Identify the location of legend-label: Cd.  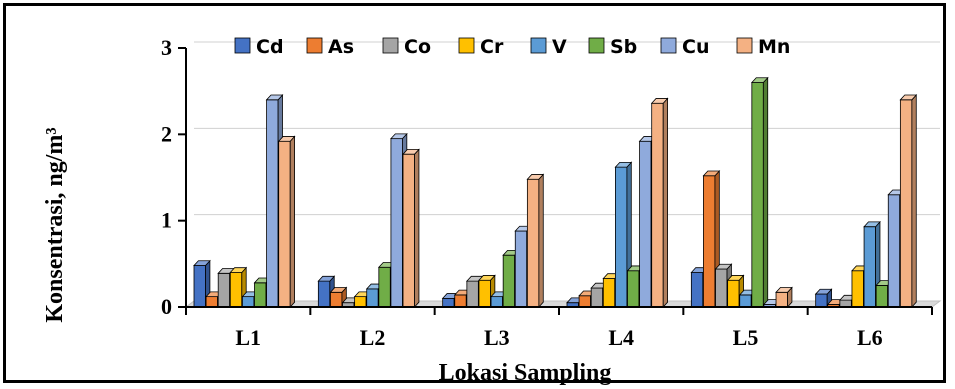
(270, 47).